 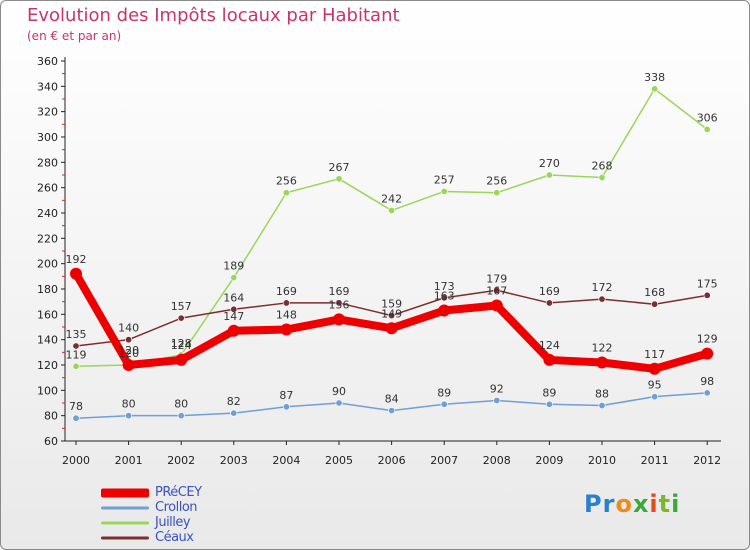 What do you see at coordinates (201, 507) in the screenshot?
I see `legend-item-crollon: Crollon` at bounding box center [201, 507].